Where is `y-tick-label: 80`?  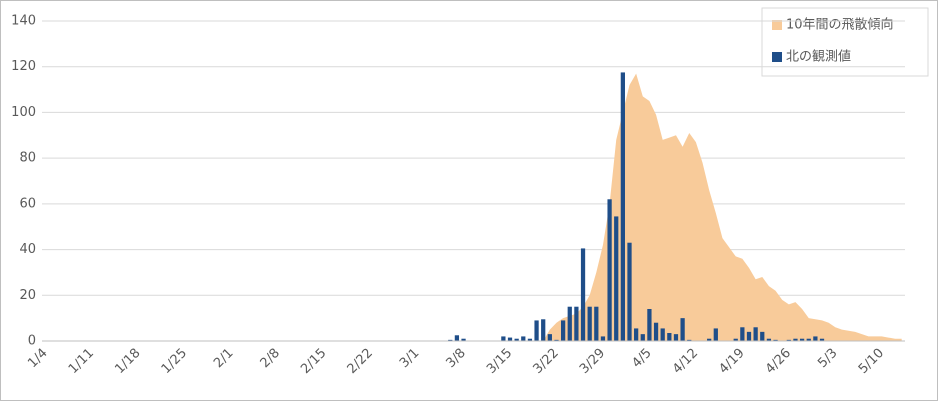 y-tick-label: 80 is located at coordinates (27, 158).